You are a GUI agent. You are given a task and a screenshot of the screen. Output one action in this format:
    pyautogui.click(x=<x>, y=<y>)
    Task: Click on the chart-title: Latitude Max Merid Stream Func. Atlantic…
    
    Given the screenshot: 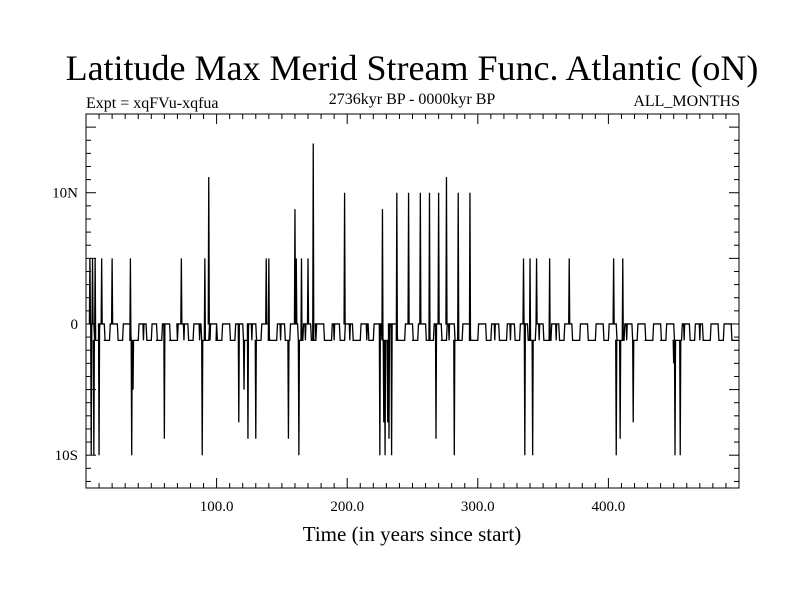 What is the action you would take?
    pyautogui.click(x=412, y=68)
    